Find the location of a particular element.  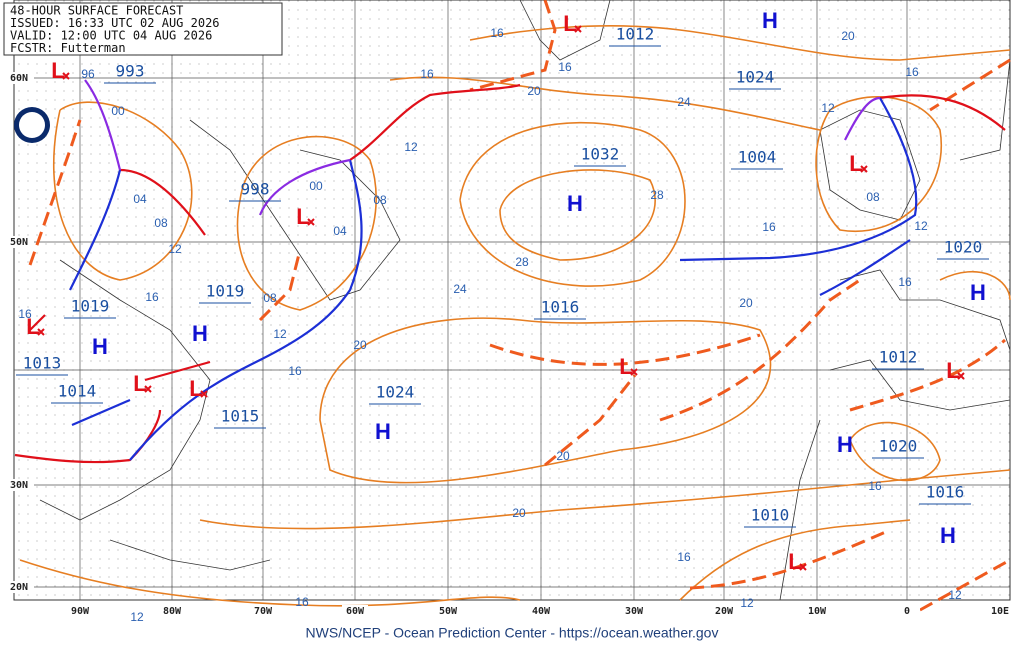

lon-label: 70W is located at coordinates (263, 611).